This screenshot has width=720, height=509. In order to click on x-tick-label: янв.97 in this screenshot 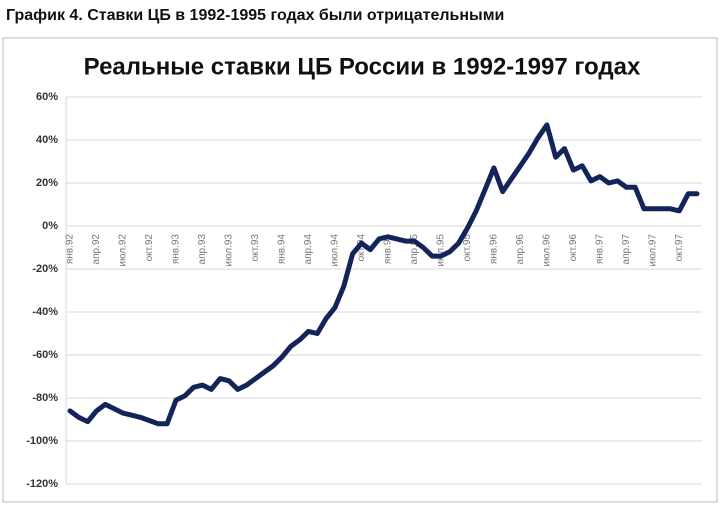, I will do `click(599, 249)`.